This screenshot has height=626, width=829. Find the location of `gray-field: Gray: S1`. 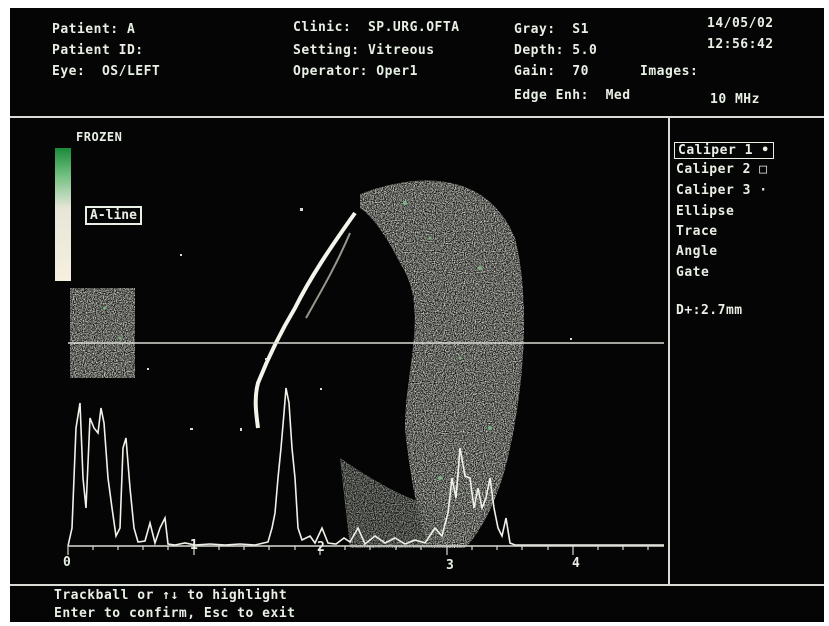

gray-field: Gray: S1 is located at coordinates (551, 29).